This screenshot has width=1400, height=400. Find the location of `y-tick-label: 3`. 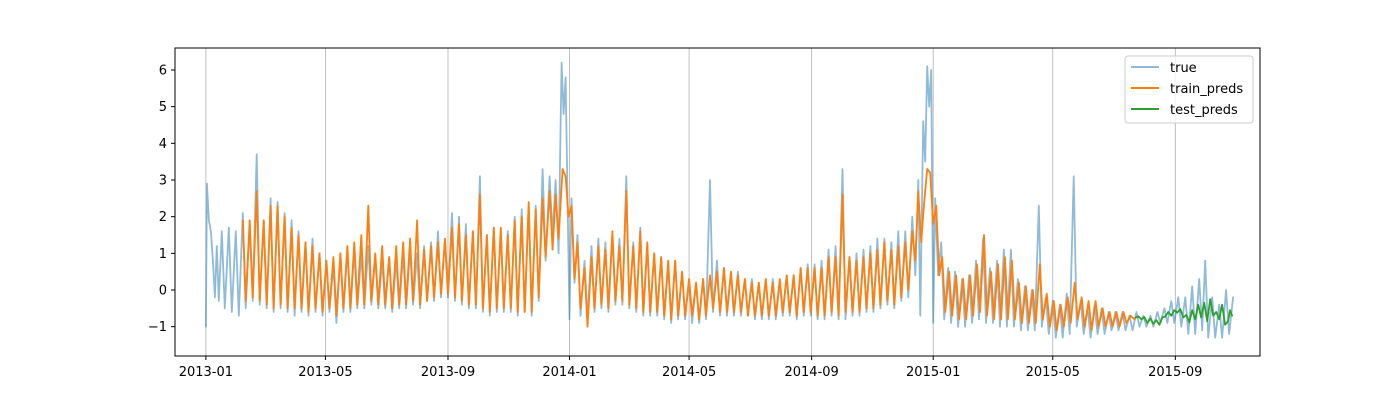

y-tick-label: 3 is located at coordinates (163, 181).